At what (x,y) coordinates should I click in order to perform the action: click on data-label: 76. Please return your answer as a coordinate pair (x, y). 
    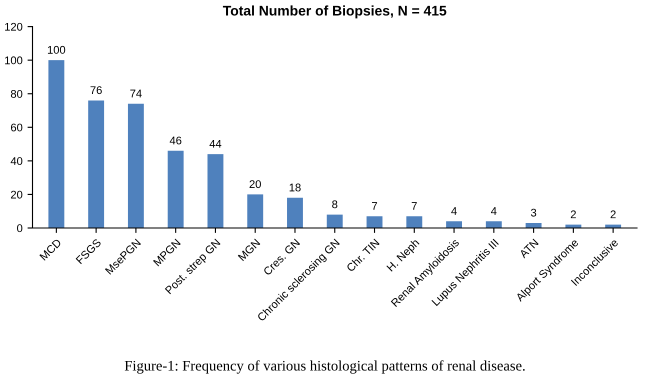
    Looking at the image, I should click on (96, 90).